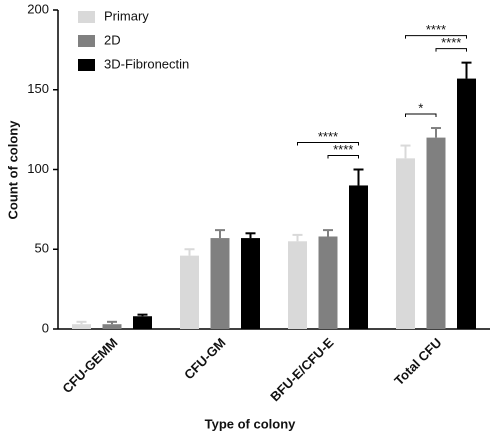 The image size is (500, 438). Describe the element at coordinates (112, 39) in the screenshot. I see `legend-label: 2D` at that location.